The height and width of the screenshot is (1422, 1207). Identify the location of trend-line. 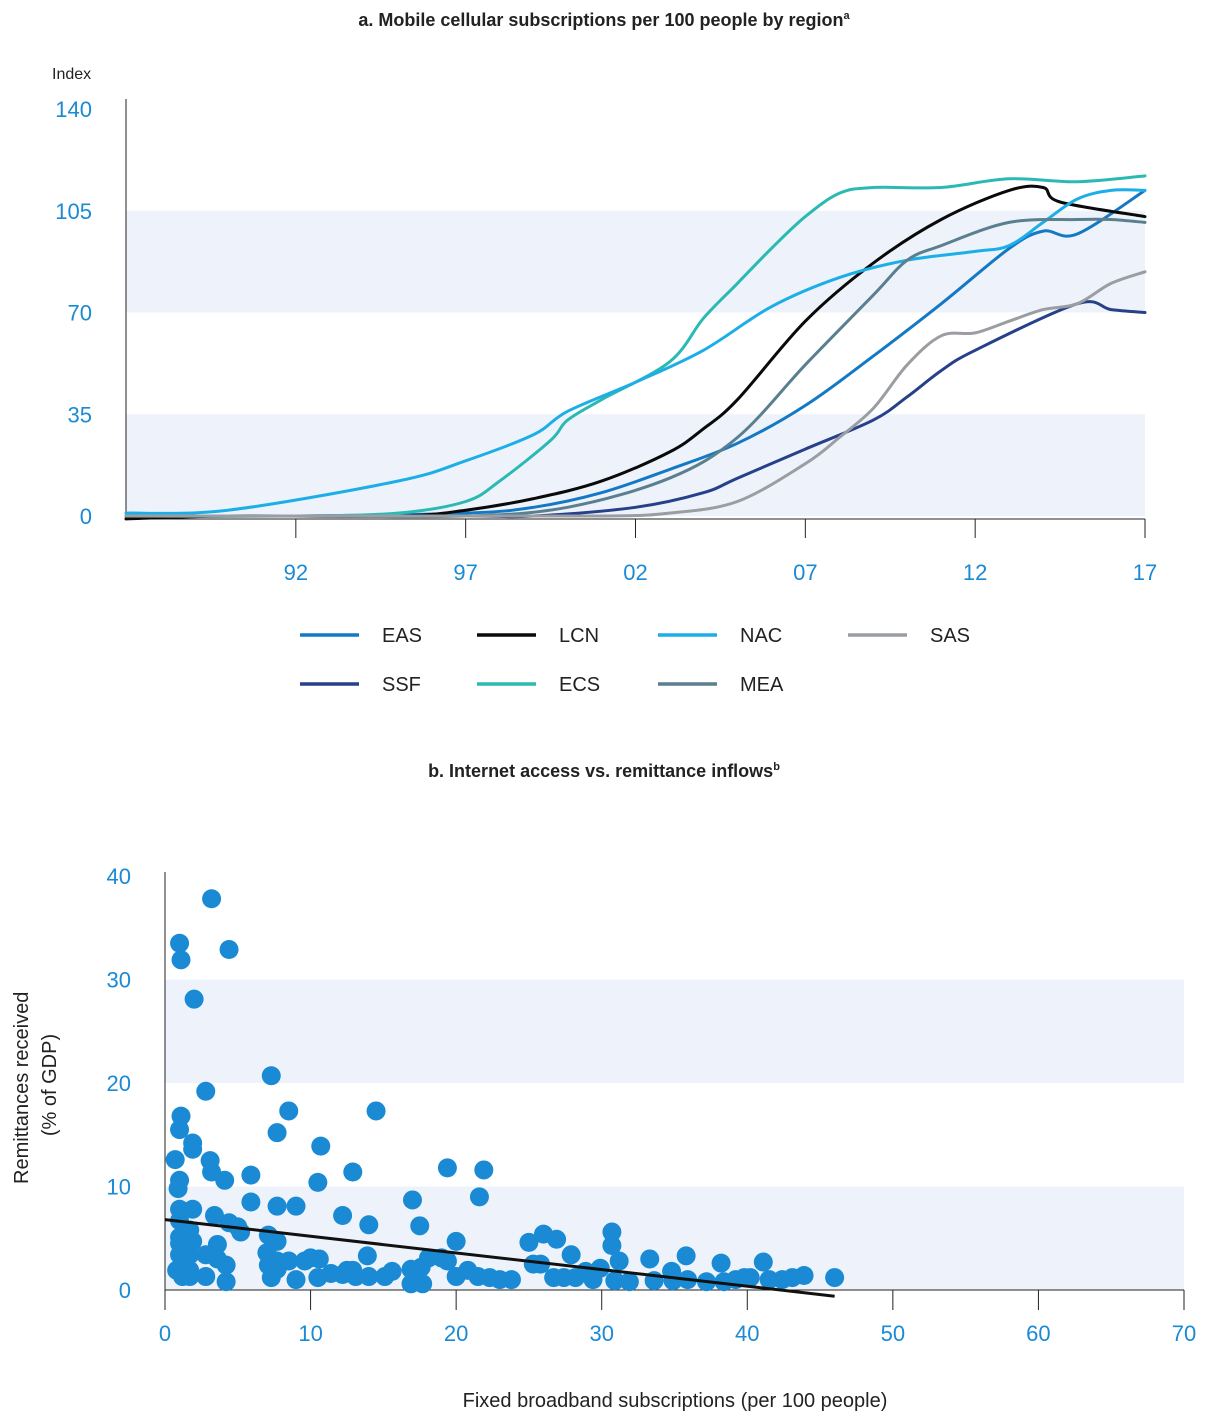
(499, 1258).